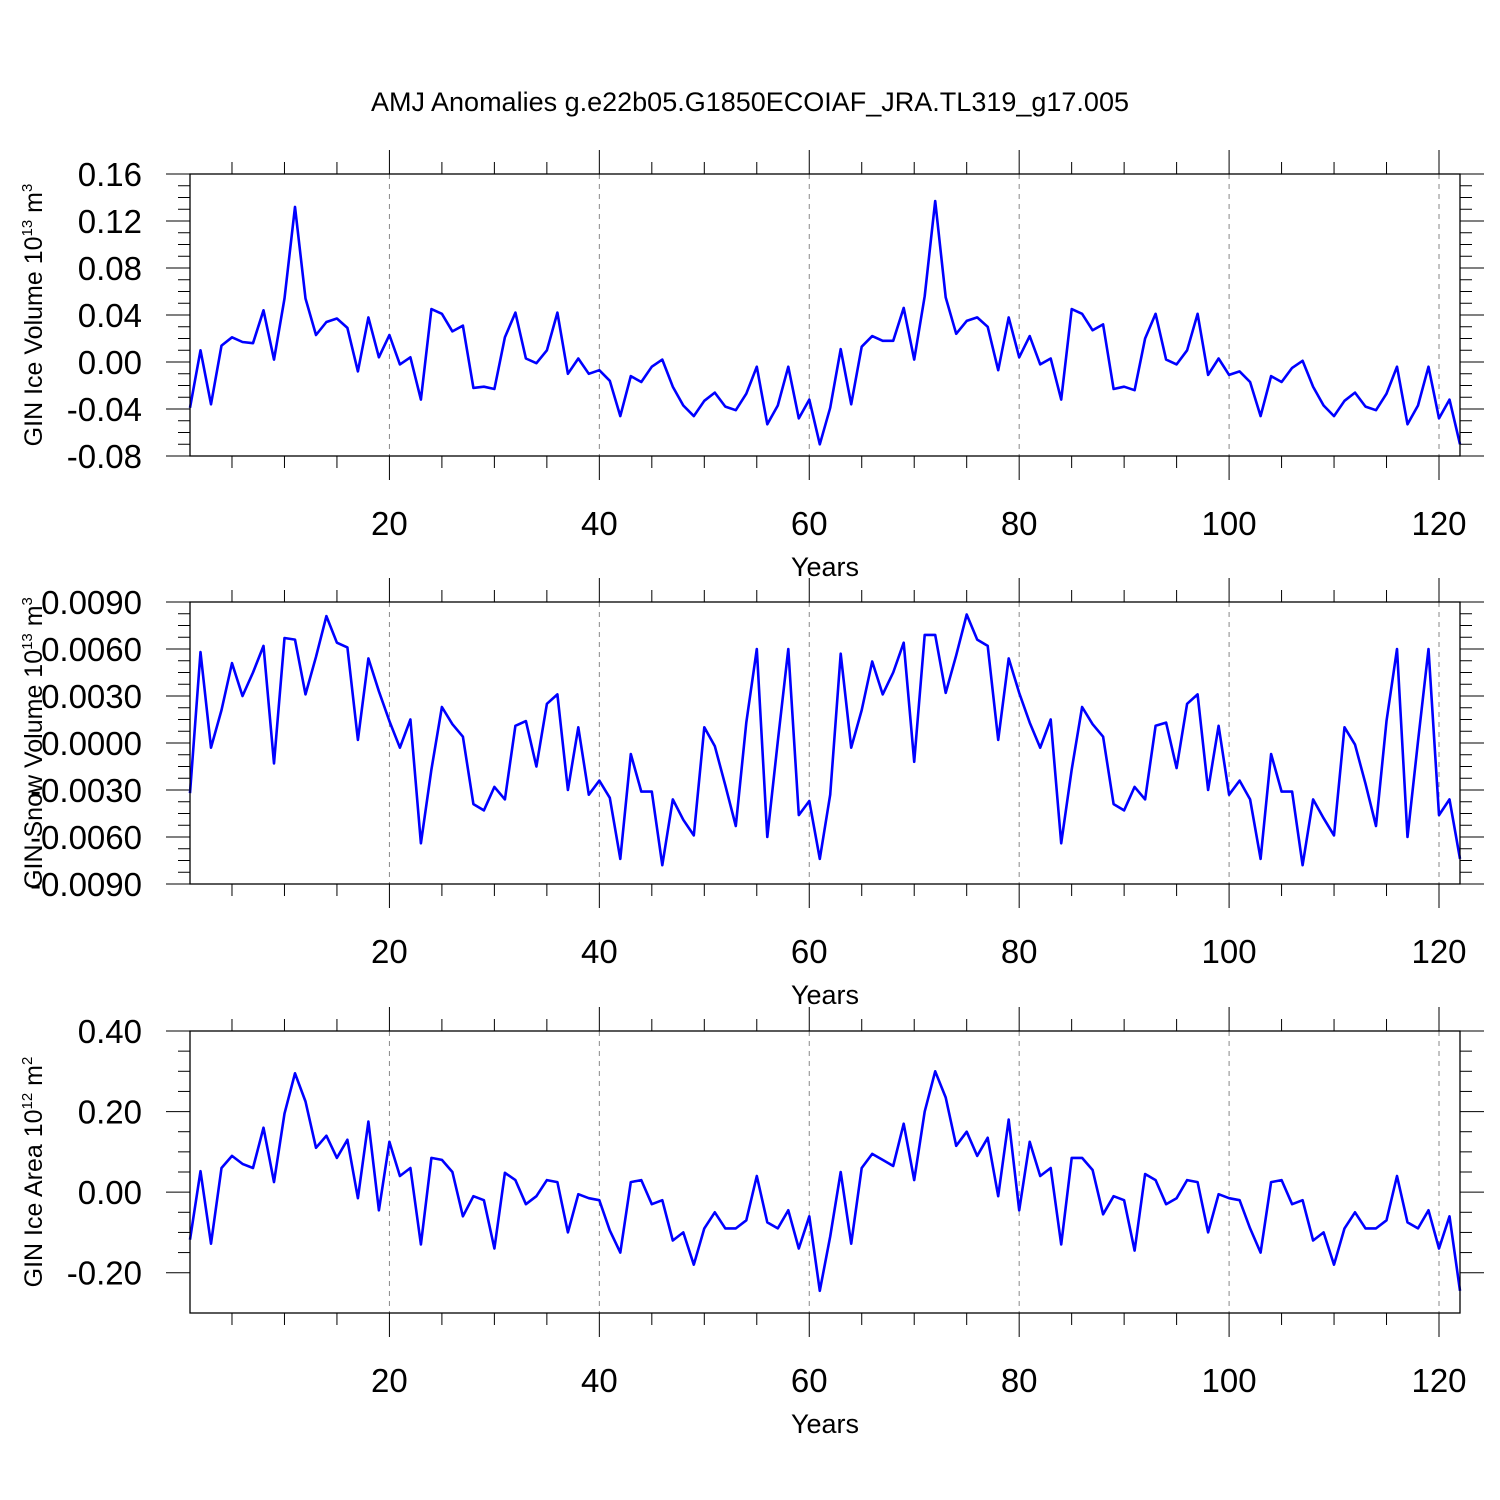 The width and height of the screenshot is (1500, 1500). I want to click on y-tick-label: -0.0060, so click(86, 837).